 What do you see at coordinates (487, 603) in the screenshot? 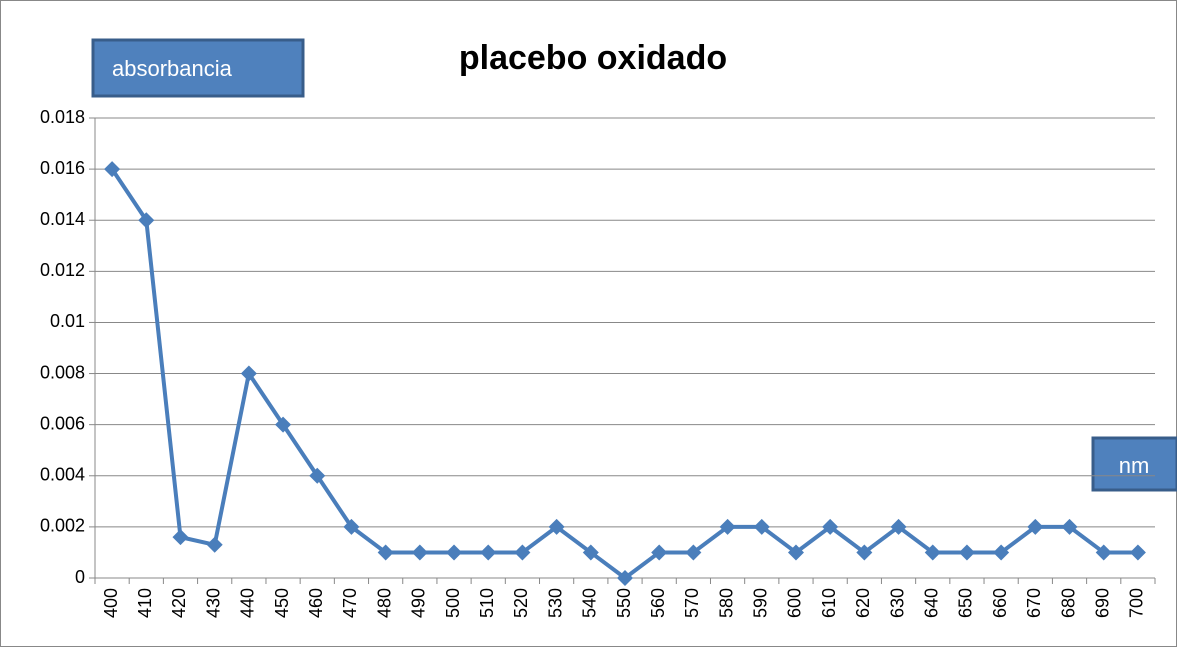
I see `x-tick-label: 510` at bounding box center [487, 603].